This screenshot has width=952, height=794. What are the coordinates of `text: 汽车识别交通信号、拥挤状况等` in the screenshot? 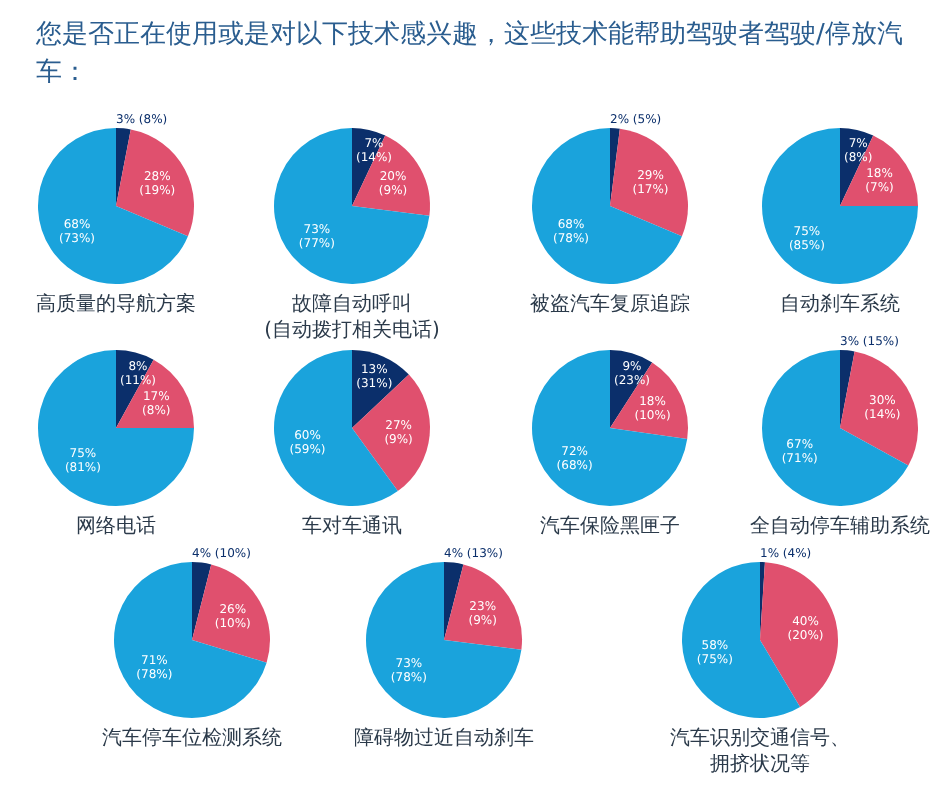 It's located at (760, 752).